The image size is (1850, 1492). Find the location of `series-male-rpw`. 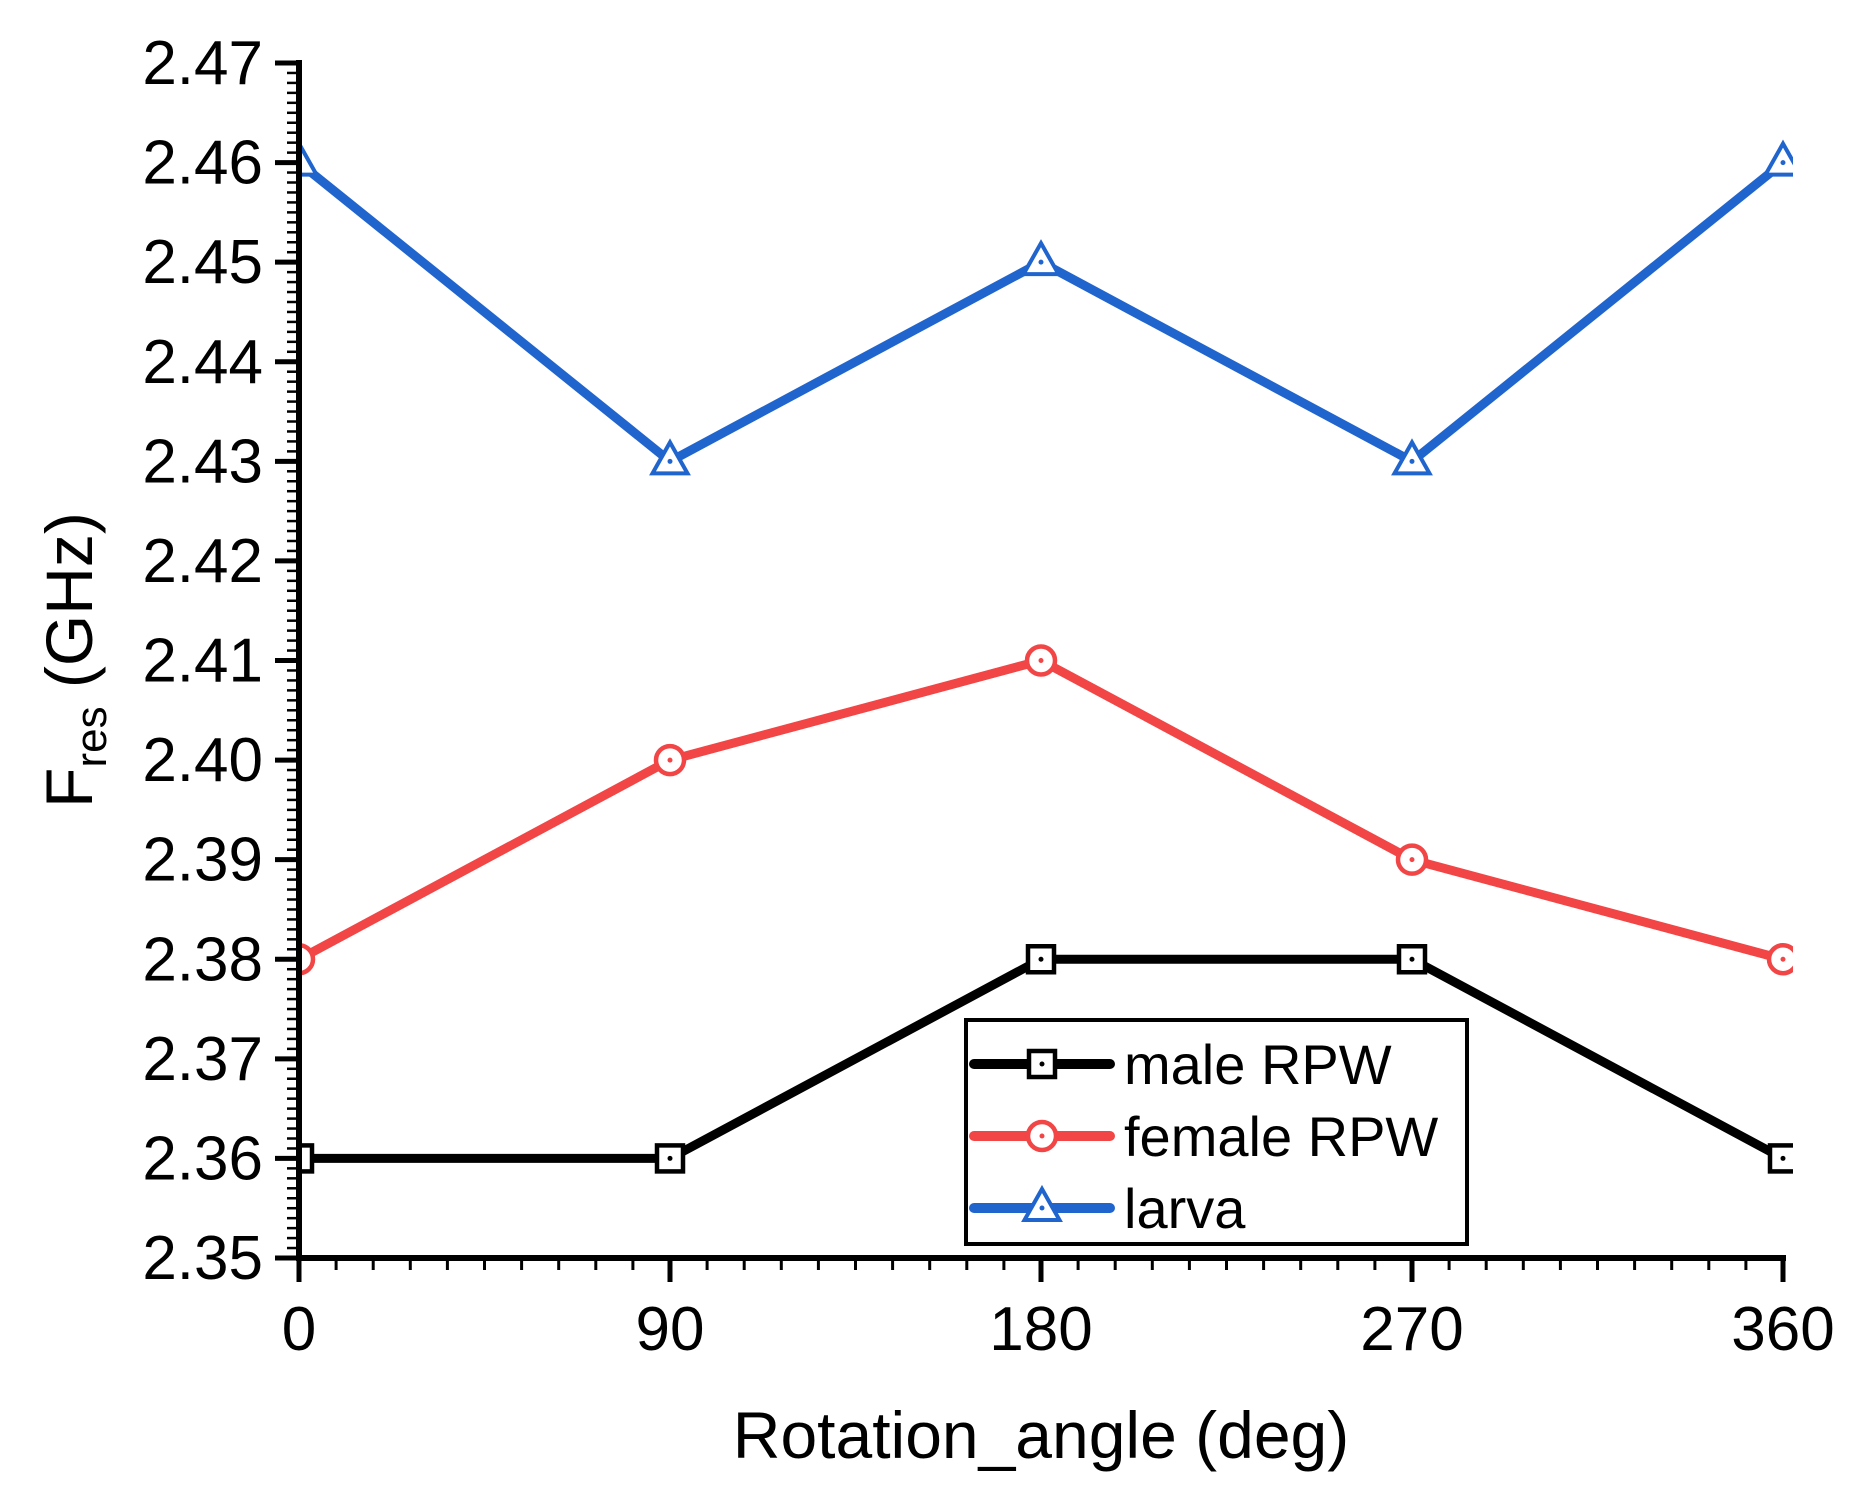

series-male-rpw is located at coordinates (1047, 1059).